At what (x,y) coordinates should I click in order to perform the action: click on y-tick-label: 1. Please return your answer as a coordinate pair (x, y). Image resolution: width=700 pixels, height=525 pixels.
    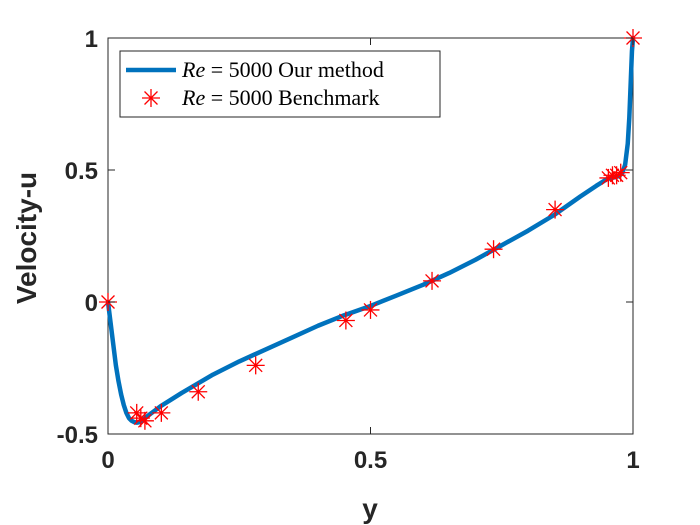
    Looking at the image, I should click on (91, 39).